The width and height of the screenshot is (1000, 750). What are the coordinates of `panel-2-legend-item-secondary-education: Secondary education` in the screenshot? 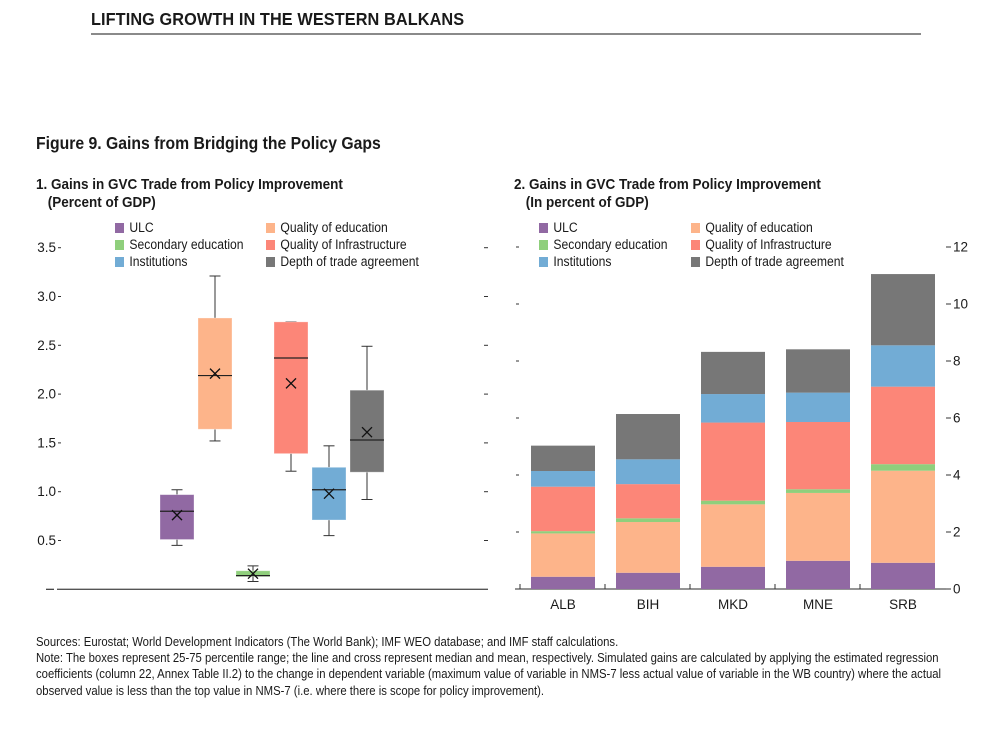 It's located at (603, 244).